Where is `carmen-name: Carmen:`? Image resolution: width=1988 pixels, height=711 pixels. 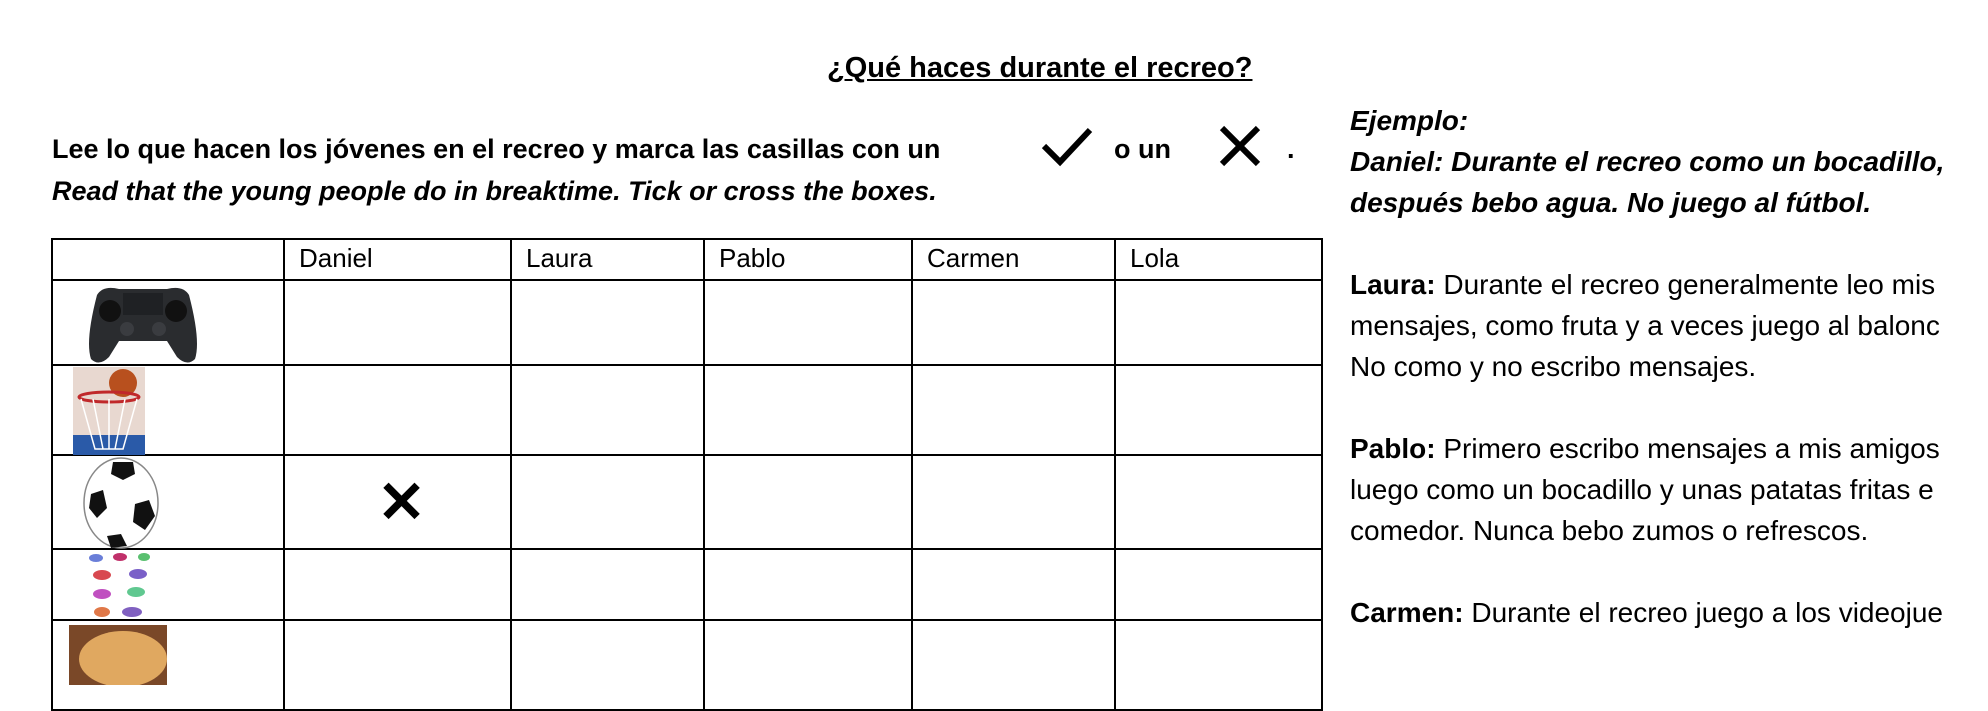
carmen-name: Carmen: is located at coordinates (1407, 612).